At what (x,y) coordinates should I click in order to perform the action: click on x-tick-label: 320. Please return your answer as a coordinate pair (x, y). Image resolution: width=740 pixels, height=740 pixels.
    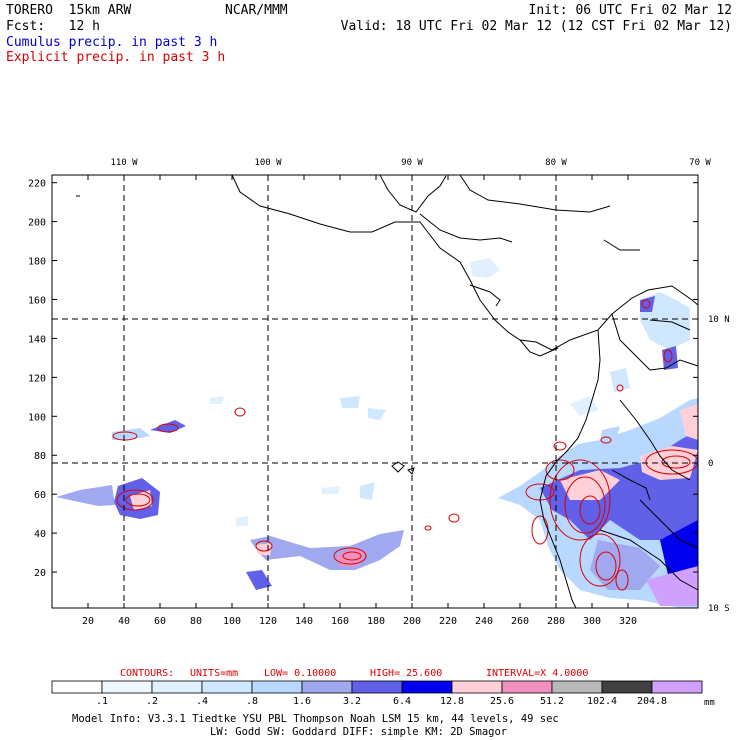
    Looking at the image, I should click on (628, 621).